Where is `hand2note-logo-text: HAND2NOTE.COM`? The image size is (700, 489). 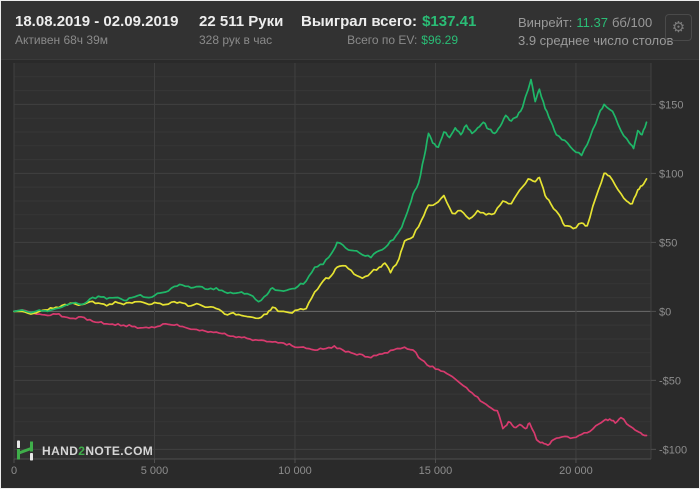
hand2note-logo-text: HAND2NOTE.COM is located at coordinates (97, 451).